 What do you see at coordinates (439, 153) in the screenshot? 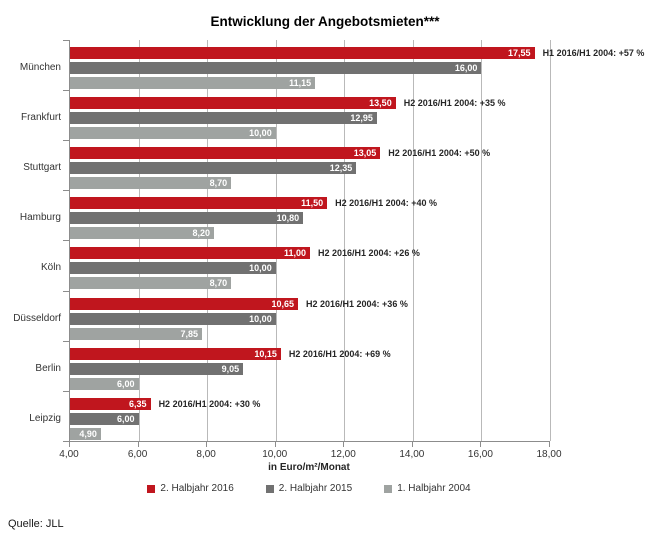
I see `growth-annotation: H2 2016/H1 2004: +50 %` at bounding box center [439, 153].